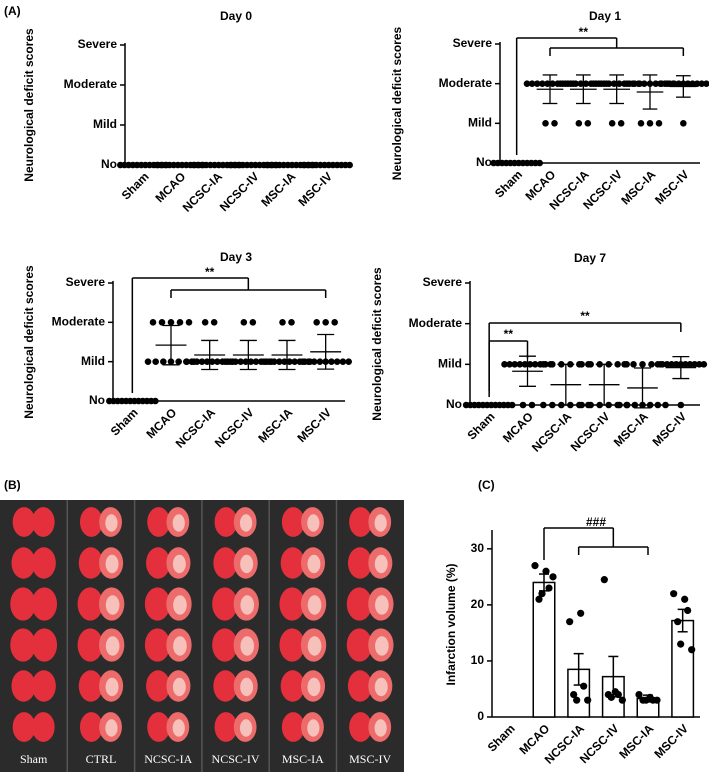 Image resolution: width=709 pixels, height=774 pixels. Describe the element at coordinates (672, 187) in the screenshot. I see `x-tick-label: MSC-IV` at that location.